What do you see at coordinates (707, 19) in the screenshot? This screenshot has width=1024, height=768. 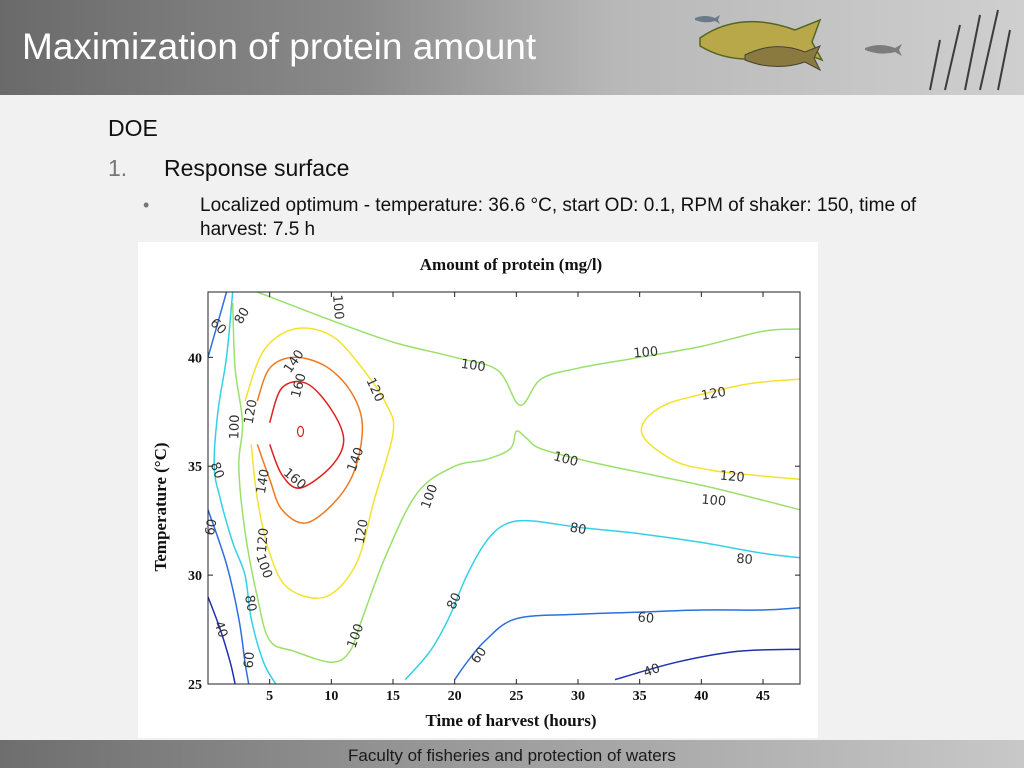 I see `fish-icon-tiny` at bounding box center [707, 19].